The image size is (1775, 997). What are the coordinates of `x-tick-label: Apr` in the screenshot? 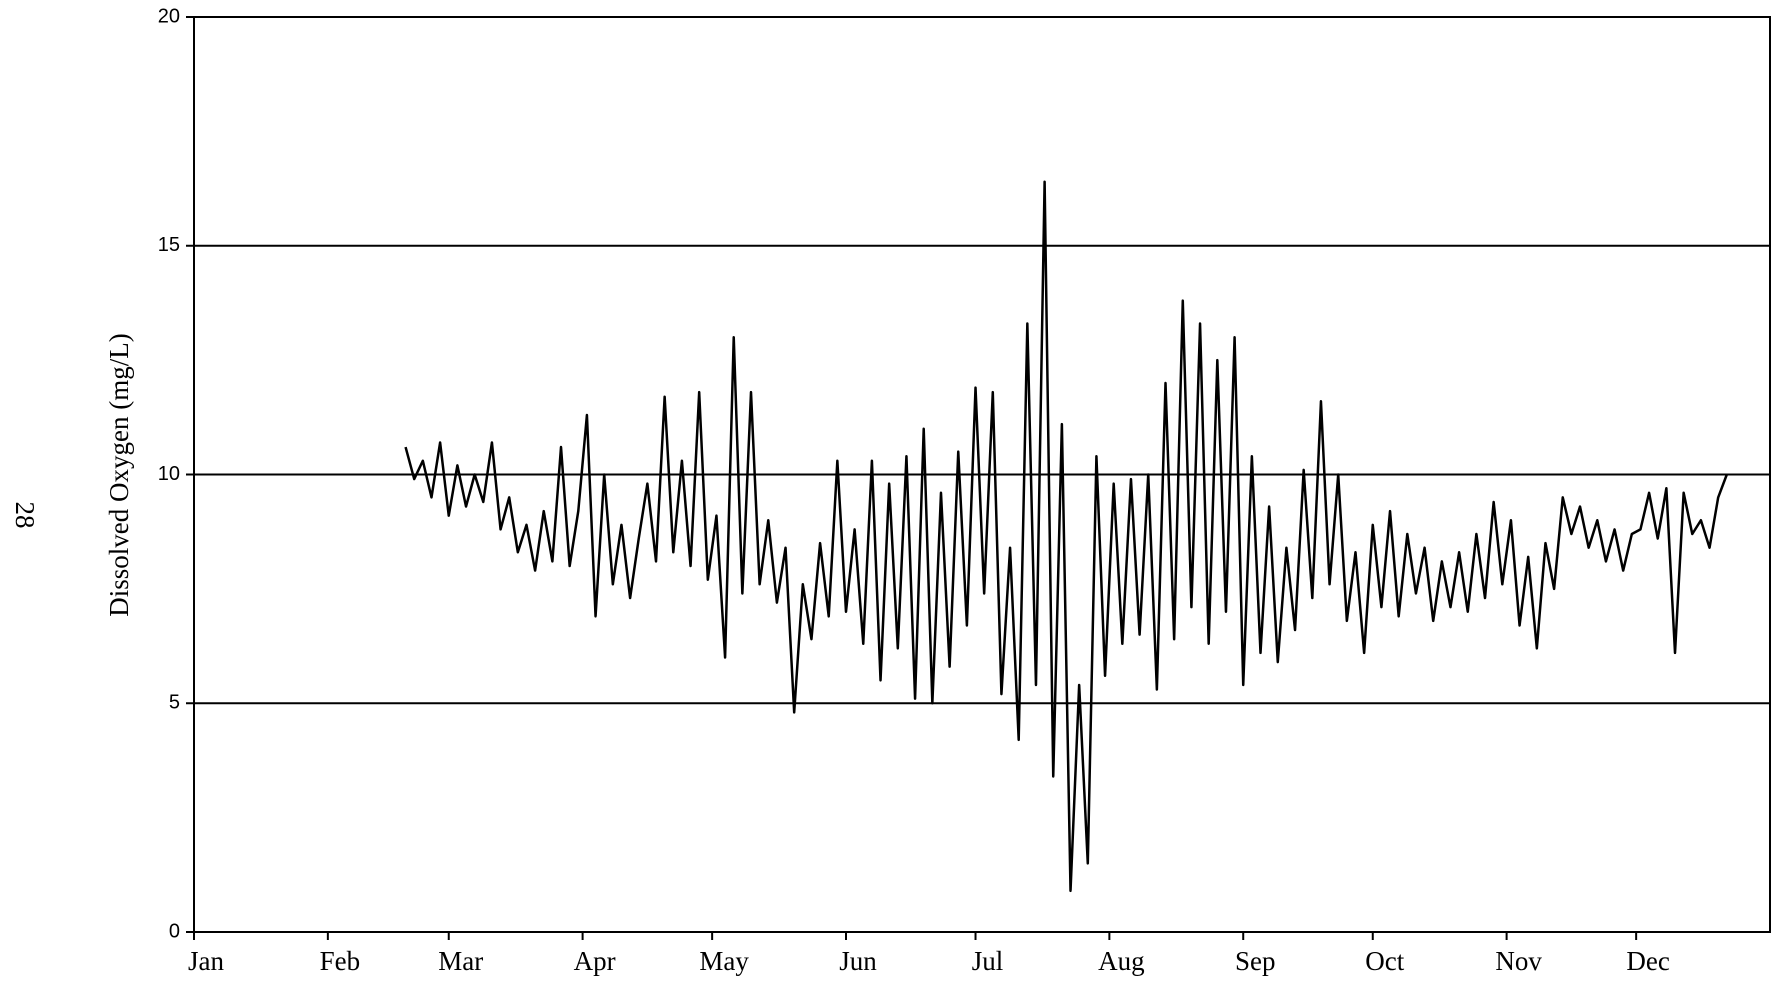 It's located at (595, 961).